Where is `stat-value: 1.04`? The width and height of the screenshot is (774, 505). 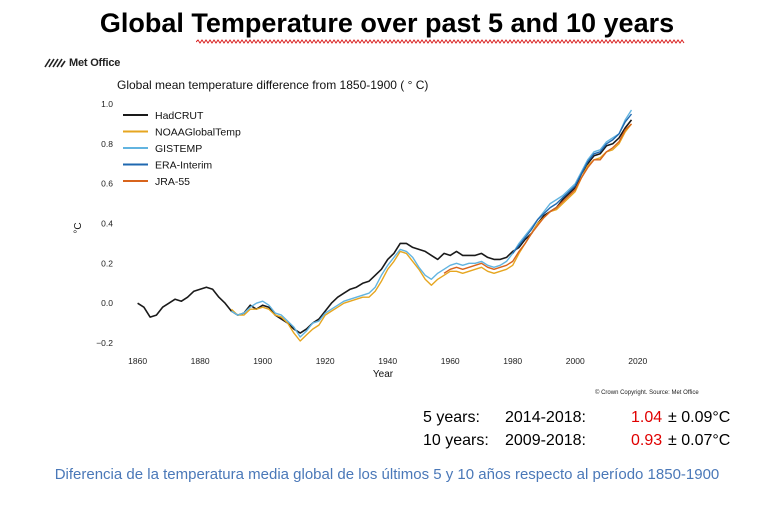 stat-value: 1.04 is located at coordinates (647, 417).